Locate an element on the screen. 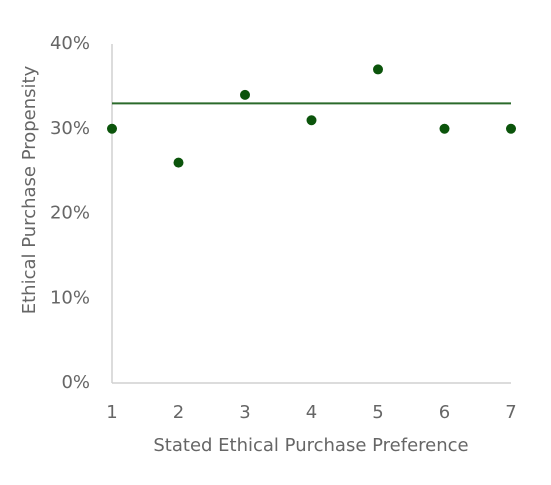 This screenshot has height=485, width=551. x-tick-label: 6 is located at coordinates (444, 412).